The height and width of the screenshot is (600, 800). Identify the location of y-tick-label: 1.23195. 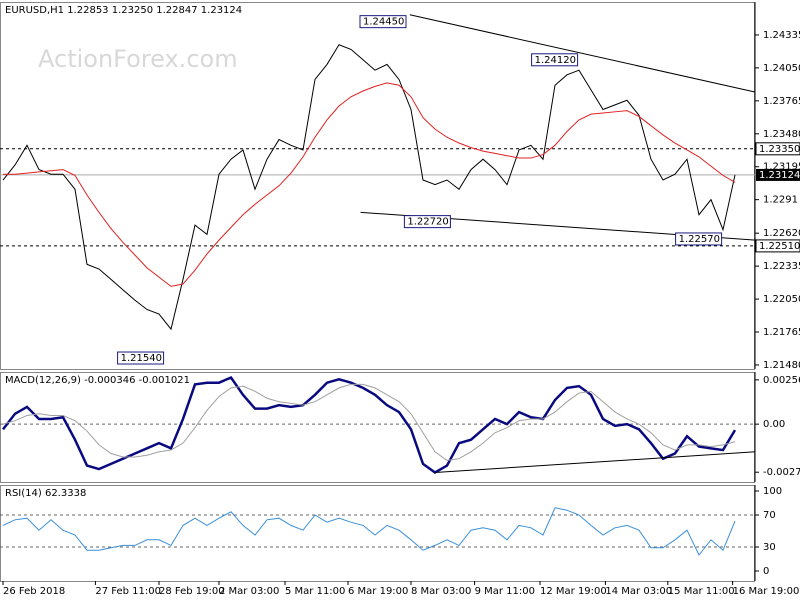
(781, 167).